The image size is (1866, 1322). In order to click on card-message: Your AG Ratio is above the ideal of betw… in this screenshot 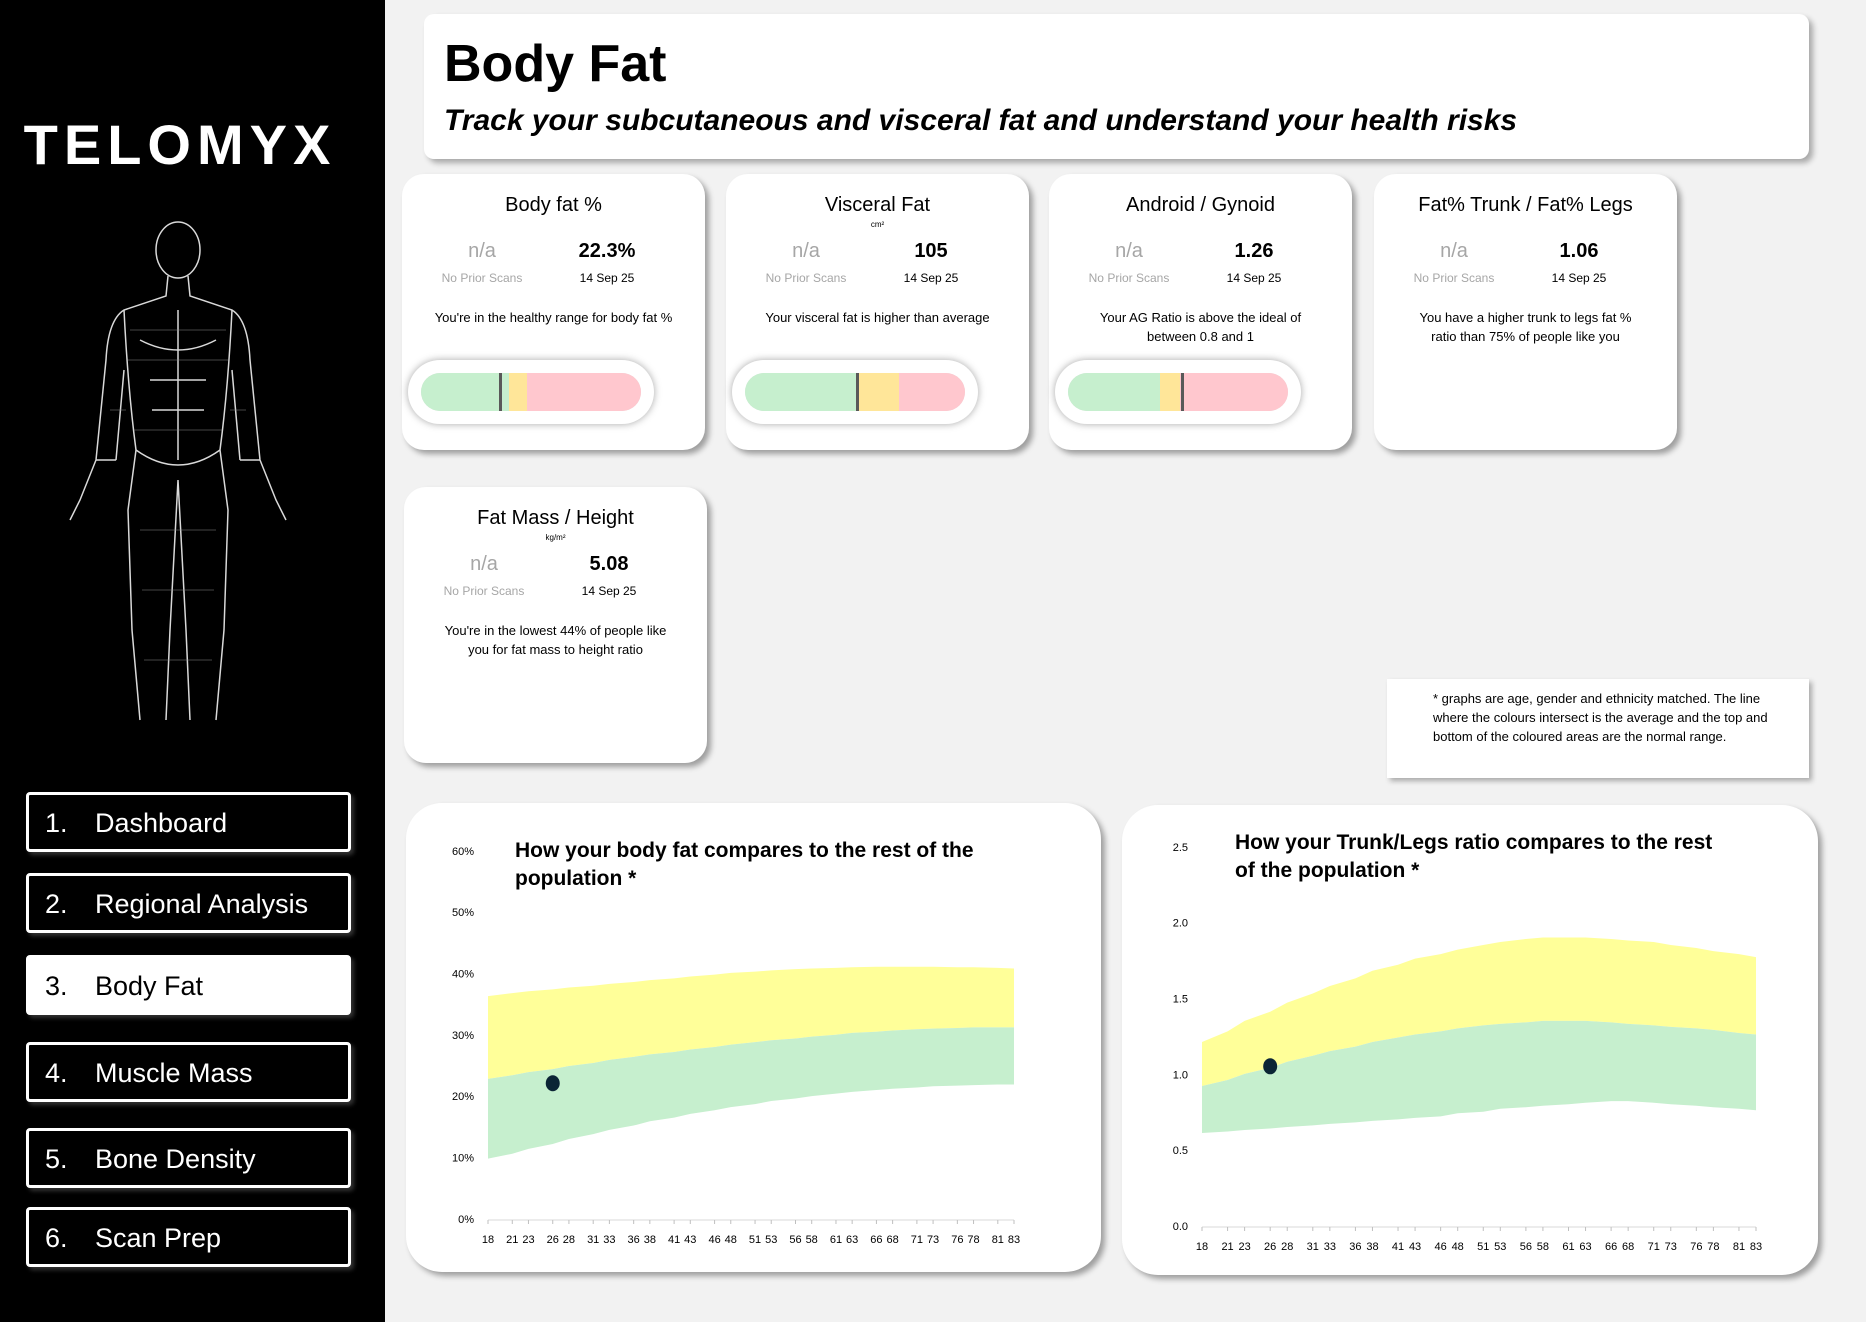, I will do `click(1200, 327)`.